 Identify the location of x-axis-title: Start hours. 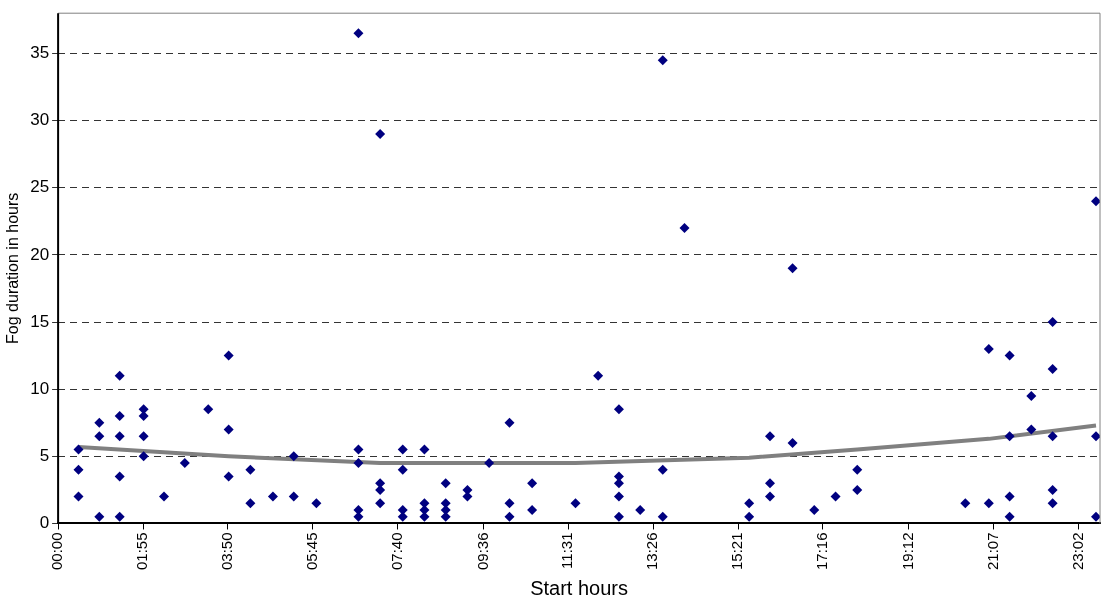
(579, 587).